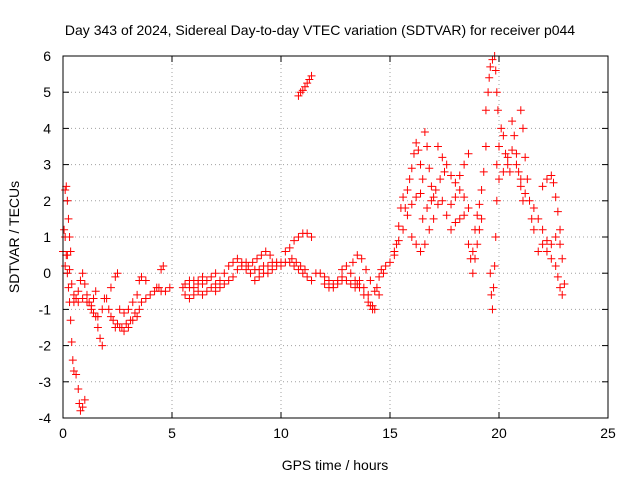  Describe the element at coordinates (335, 465) in the screenshot. I see `x-axis-label: GPS time / hours` at that location.